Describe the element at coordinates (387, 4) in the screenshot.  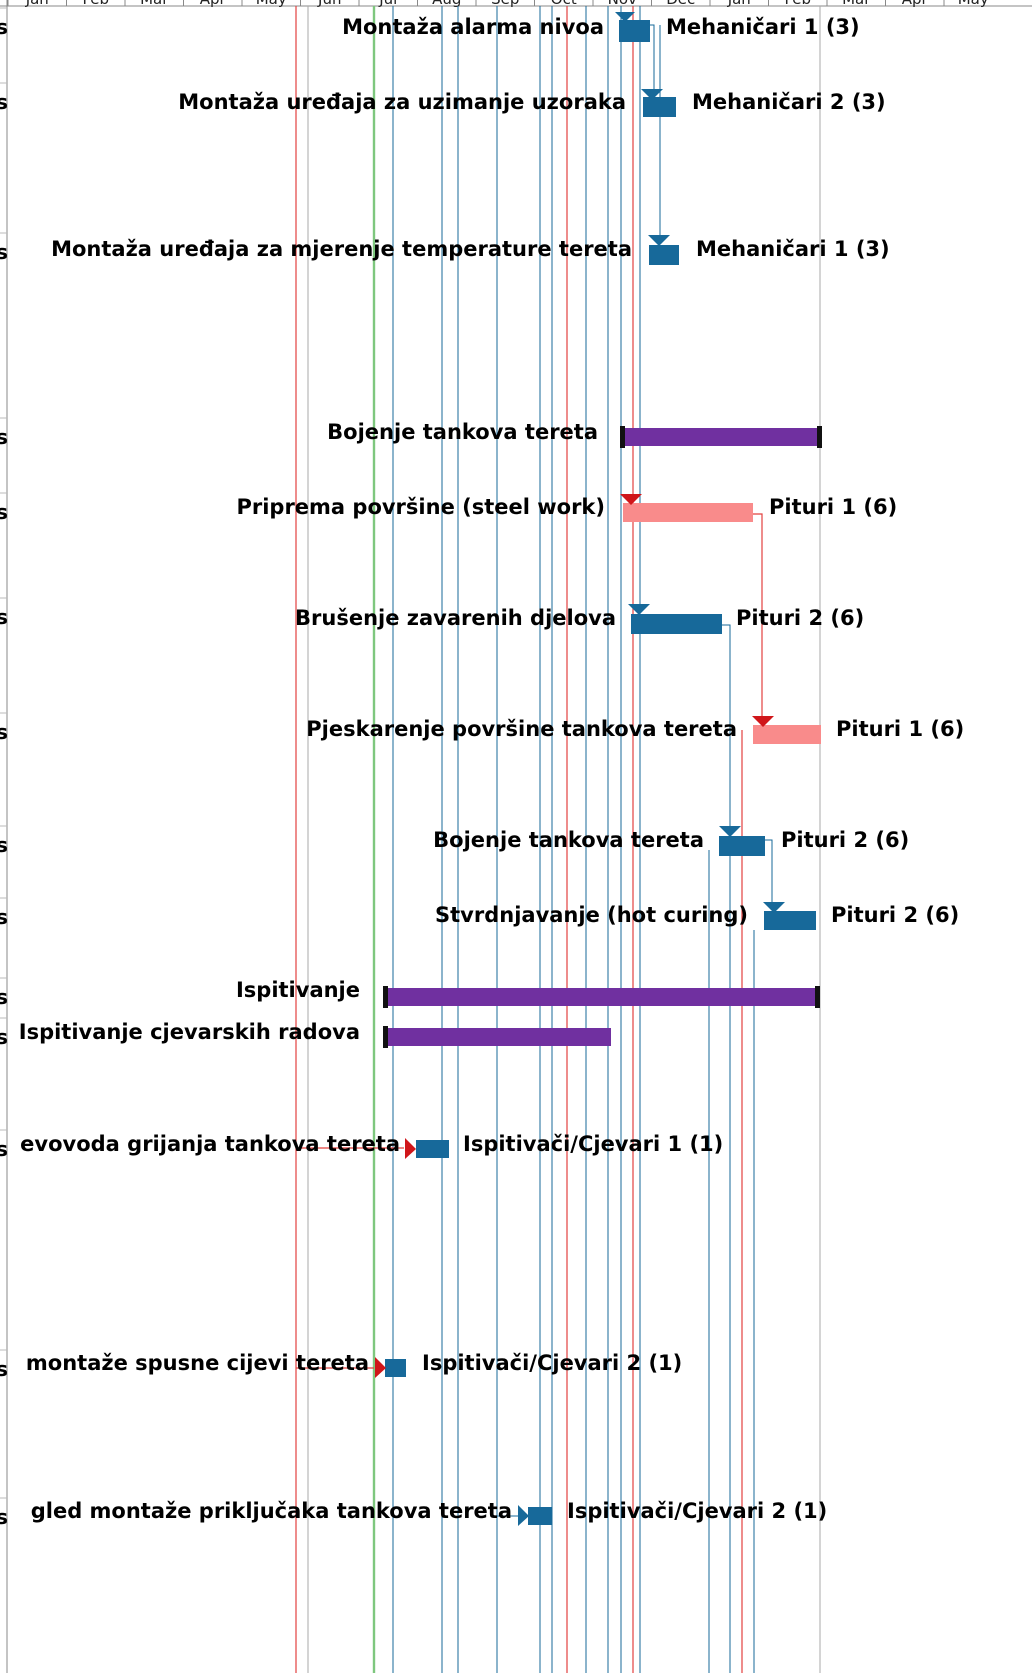
I see `month-label: Jul` at that location.